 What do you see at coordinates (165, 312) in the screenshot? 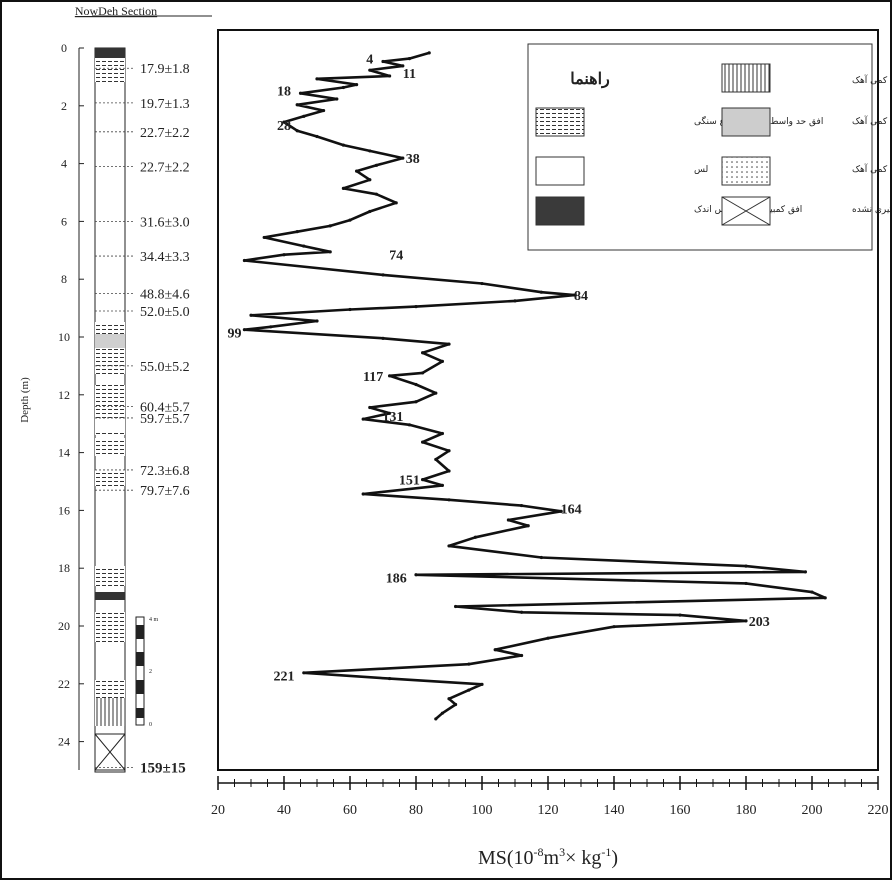
I see `age-label: 52.0±5.0` at bounding box center [165, 312].